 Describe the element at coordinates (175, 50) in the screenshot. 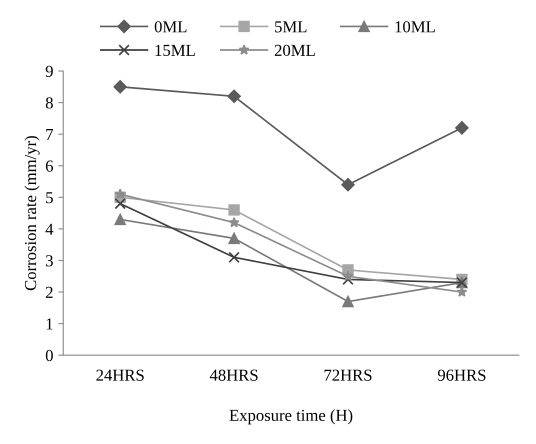

I see `legend-label: 15ML` at that location.